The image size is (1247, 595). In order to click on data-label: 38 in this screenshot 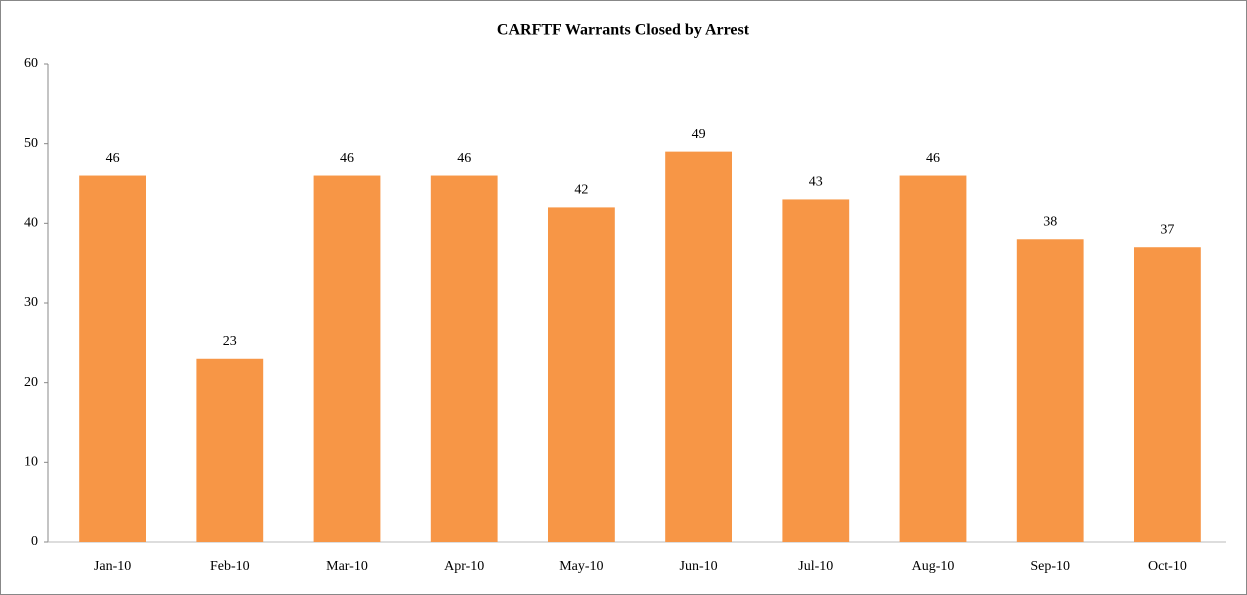, I will do `click(1050, 221)`.